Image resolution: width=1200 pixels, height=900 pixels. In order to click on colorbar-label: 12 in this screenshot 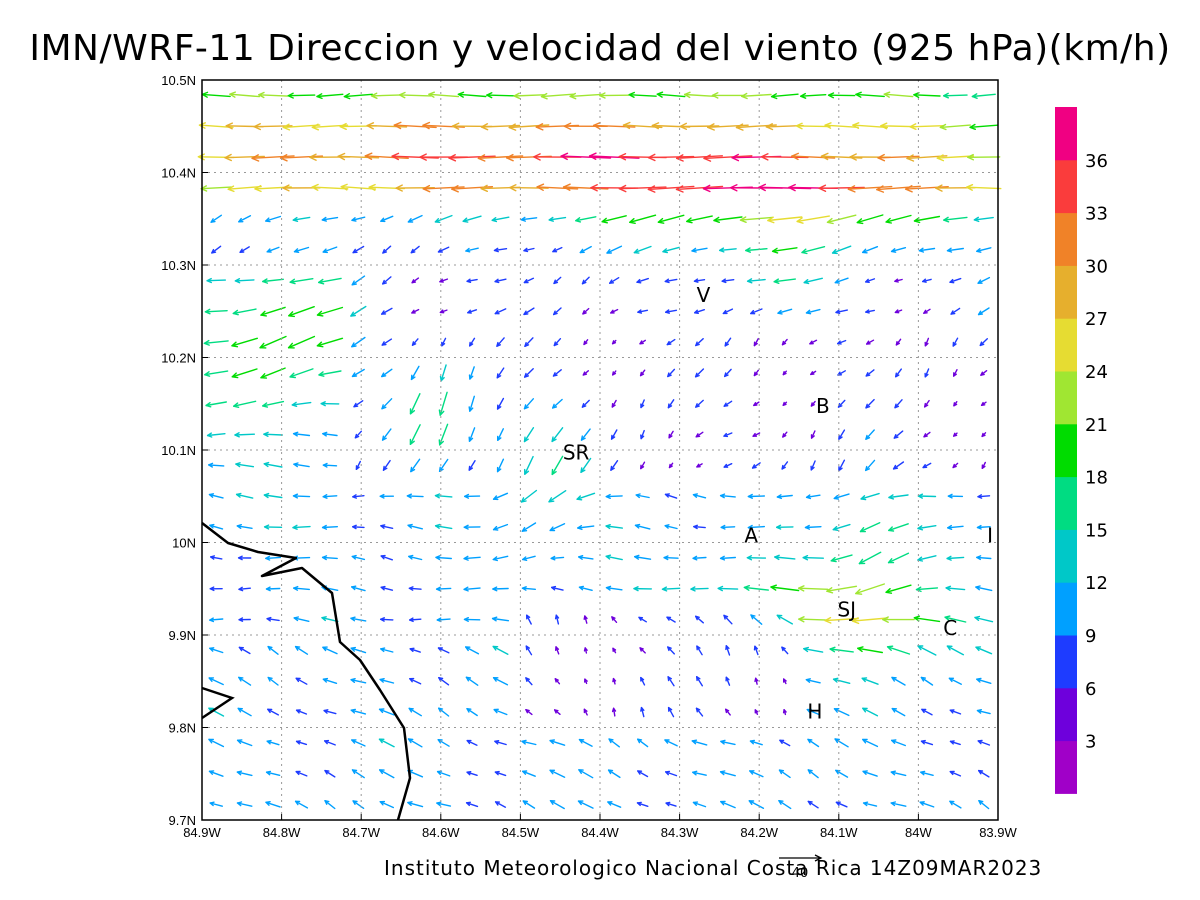, I will do `click(1096, 583)`.